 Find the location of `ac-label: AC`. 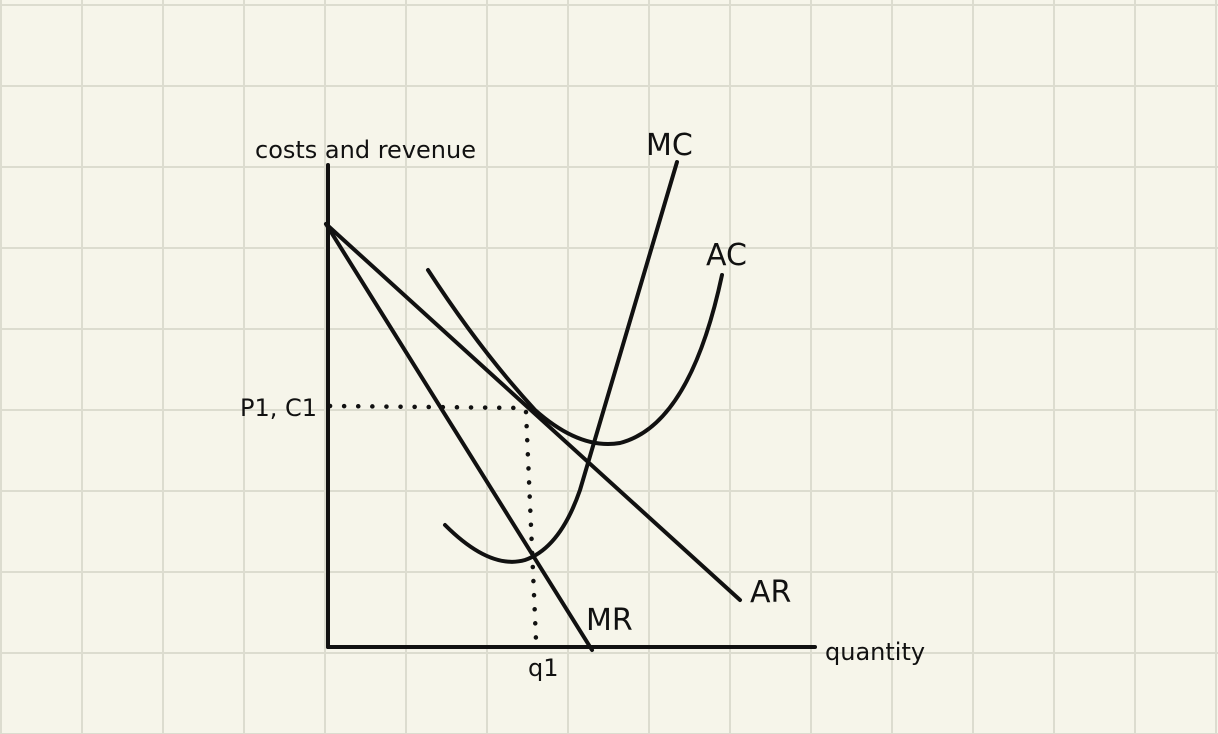

ac-label: AC is located at coordinates (726, 255).